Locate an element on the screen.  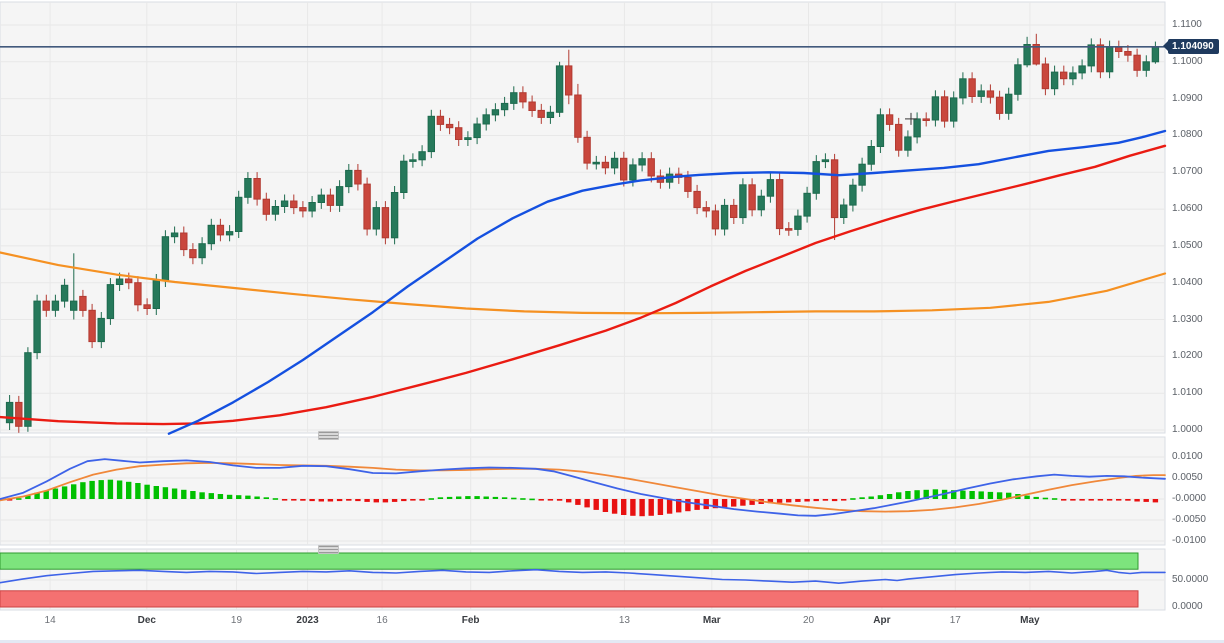
time-axis-label: 2023 is located at coordinates (307, 620).